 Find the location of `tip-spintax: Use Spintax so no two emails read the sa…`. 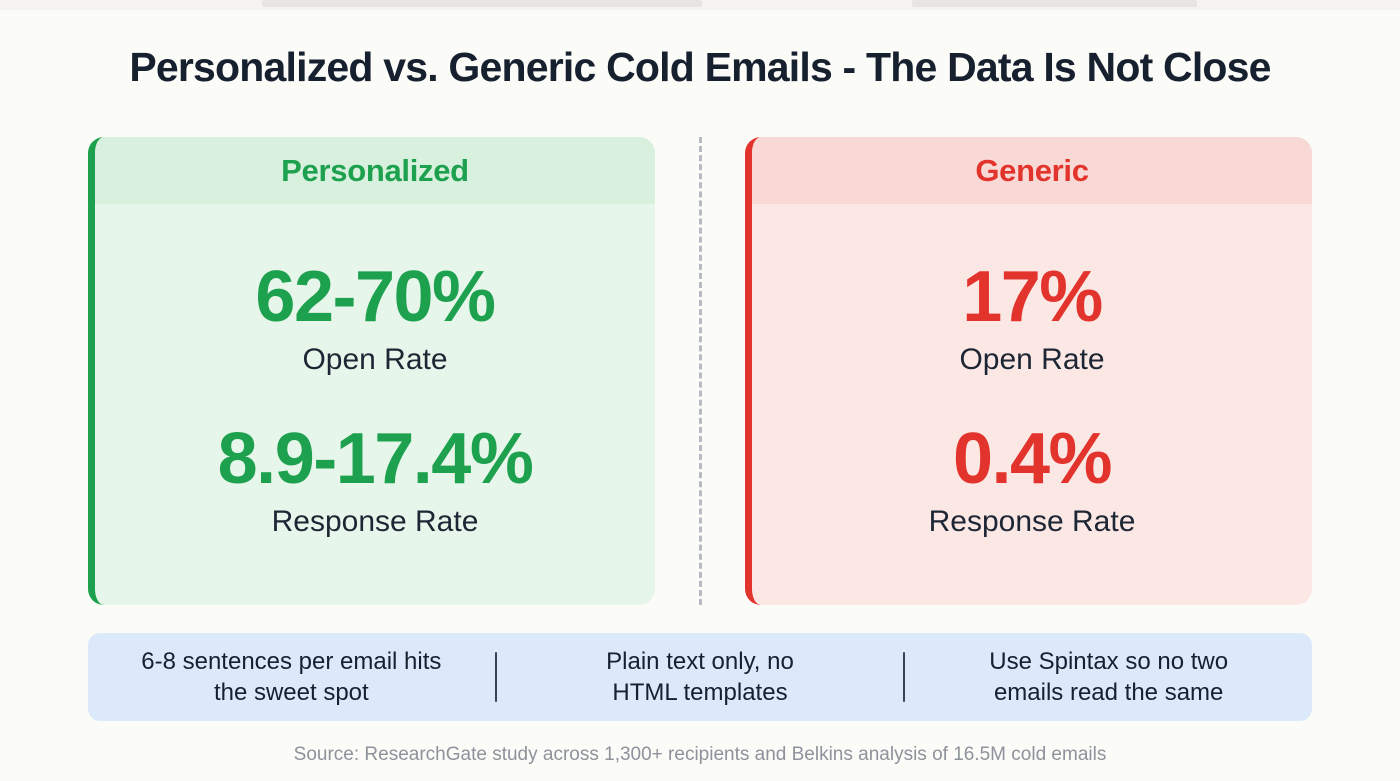

tip-spintax: Use Spintax so no two emails read the sa… is located at coordinates (1108, 677).